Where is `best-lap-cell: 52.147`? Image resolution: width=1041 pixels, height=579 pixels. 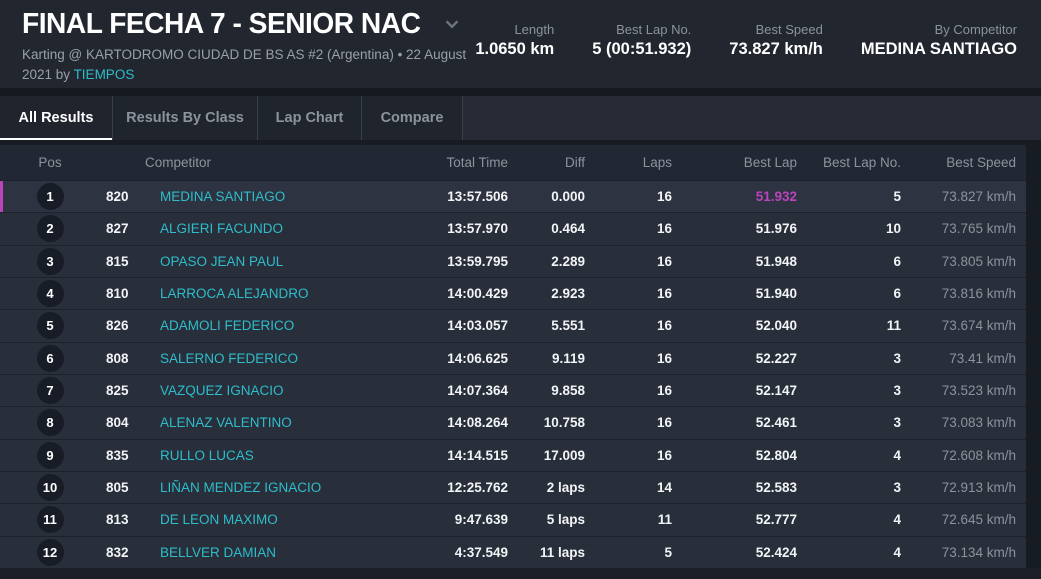 best-lap-cell: 52.147 is located at coordinates (776, 391).